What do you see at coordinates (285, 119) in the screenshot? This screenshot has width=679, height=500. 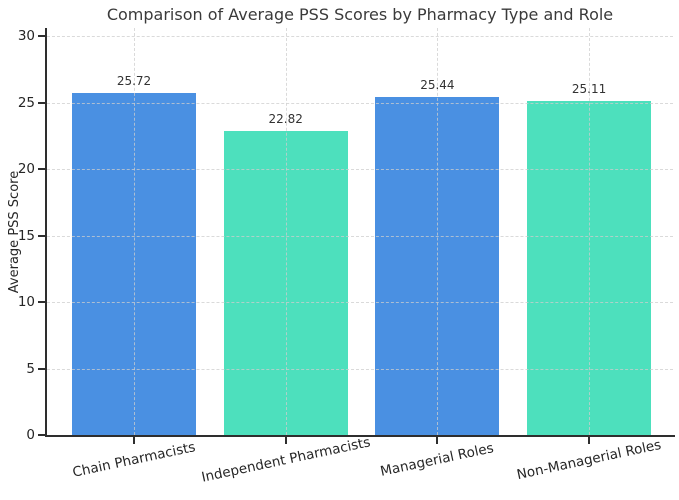 I see `bar-value-label: 22.82` at bounding box center [285, 119].